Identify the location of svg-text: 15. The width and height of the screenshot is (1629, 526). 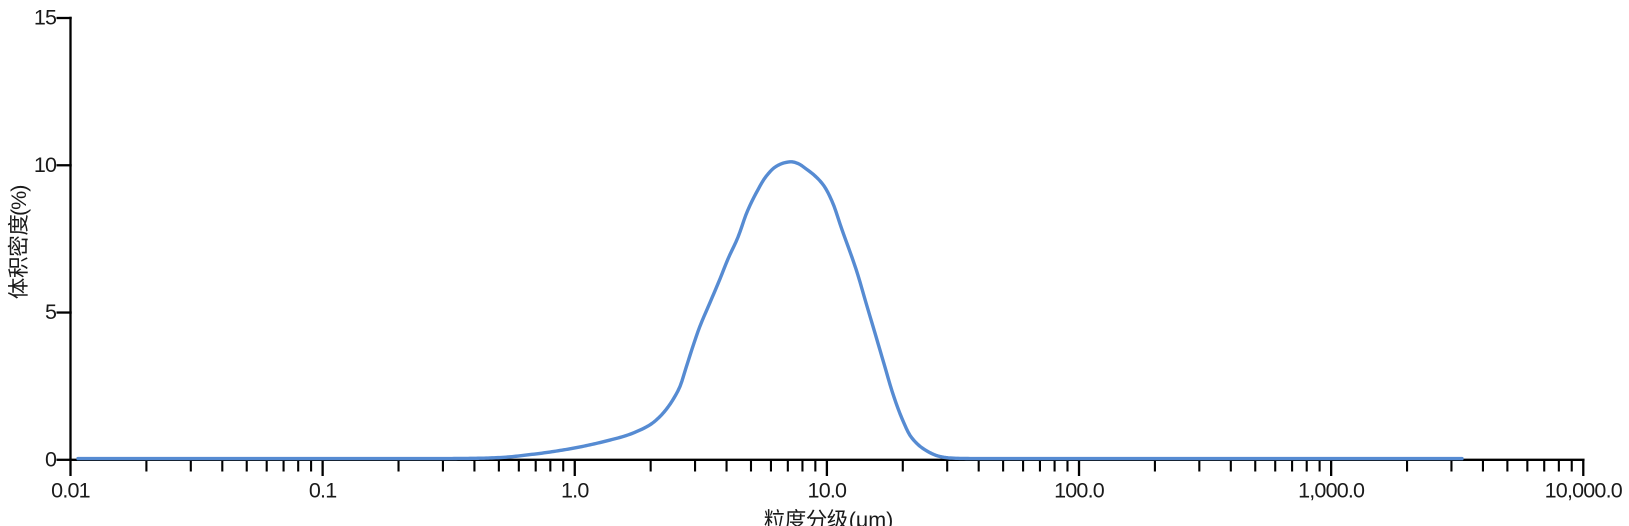
(45, 18).